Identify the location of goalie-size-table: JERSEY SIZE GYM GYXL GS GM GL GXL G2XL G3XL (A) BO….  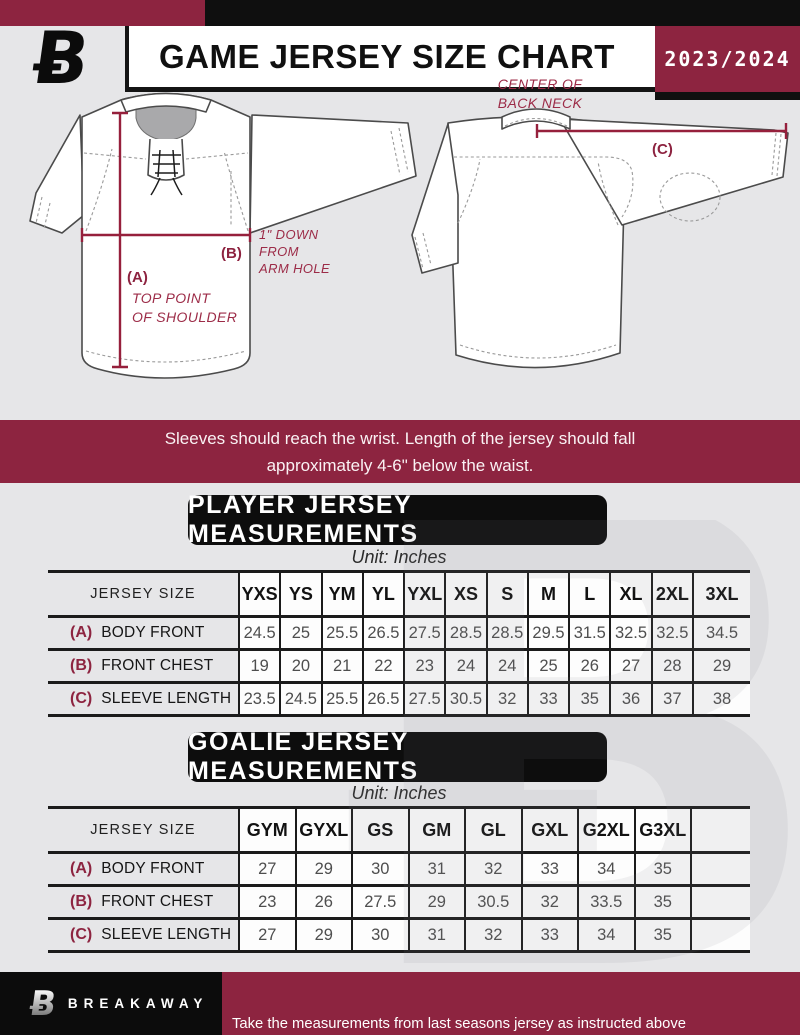
(399, 879).